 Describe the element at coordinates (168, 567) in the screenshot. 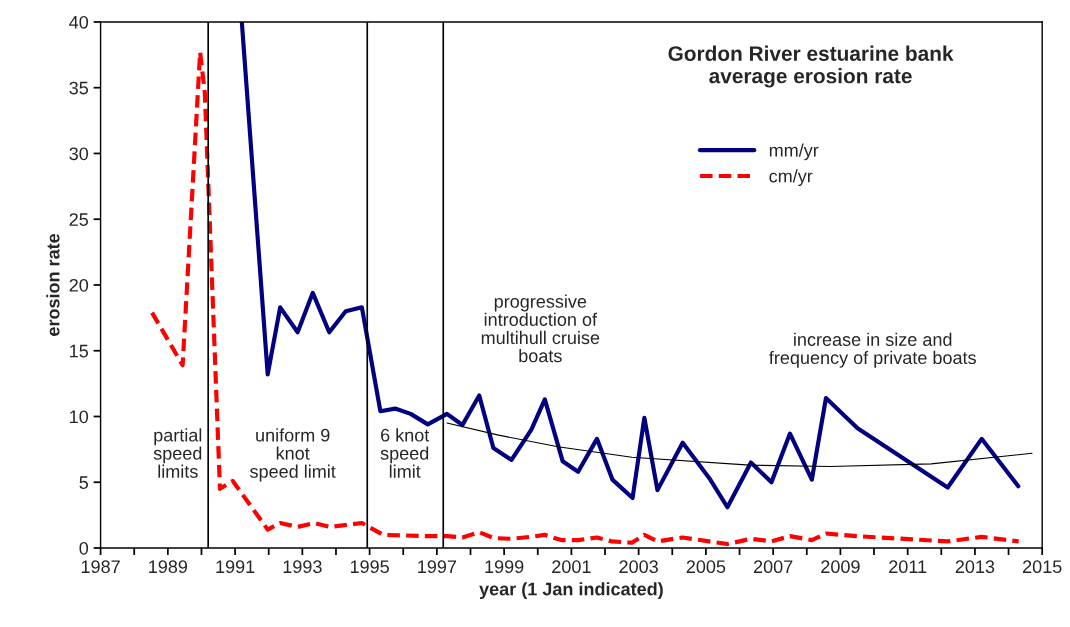

I see `x-tick-label: 1989` at that location.